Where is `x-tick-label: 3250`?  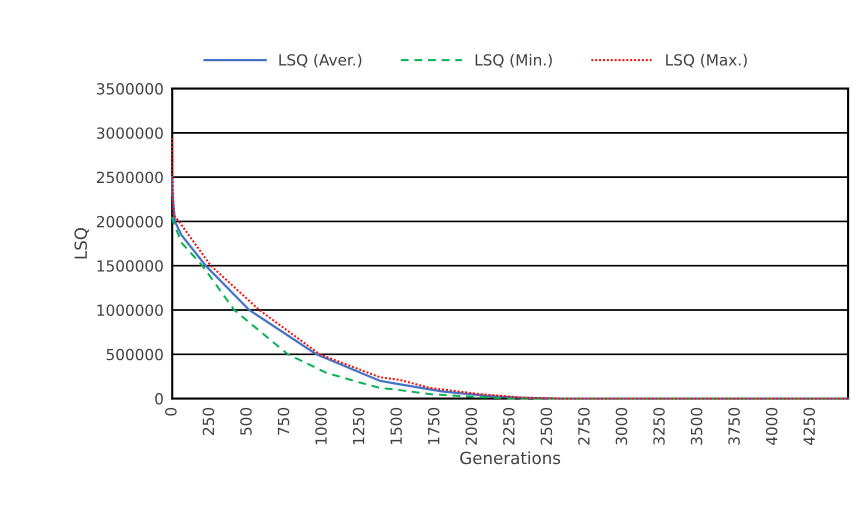 x-tick-label: 3250 is located at coordinates (659, 426).